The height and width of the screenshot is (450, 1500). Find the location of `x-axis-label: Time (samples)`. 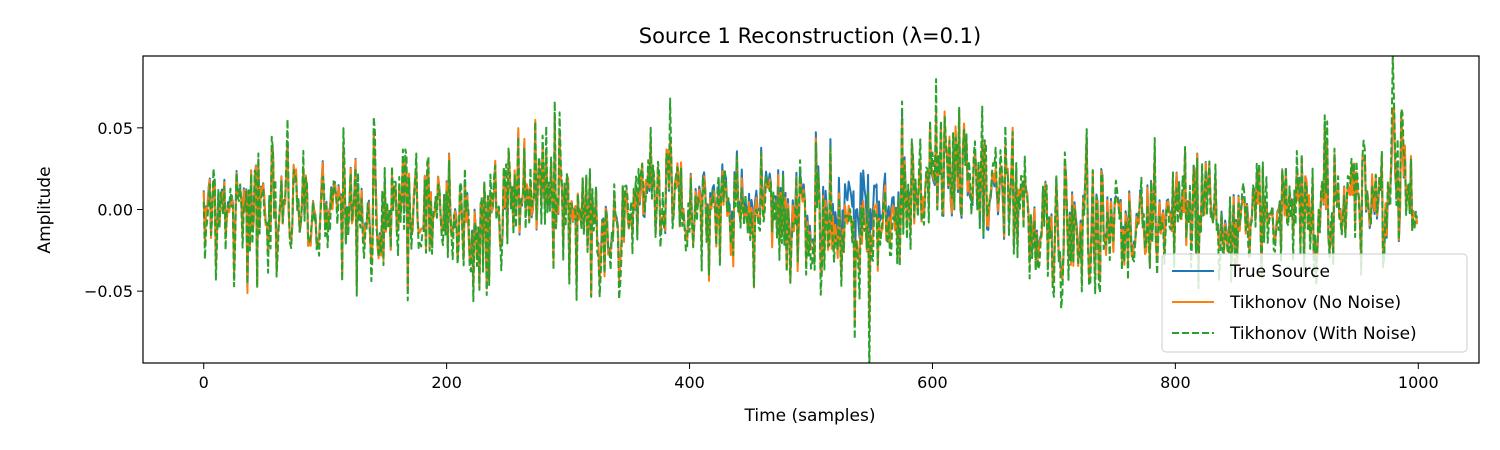

x-axis-label: Time (samples) is located at coordinates (810, 416).